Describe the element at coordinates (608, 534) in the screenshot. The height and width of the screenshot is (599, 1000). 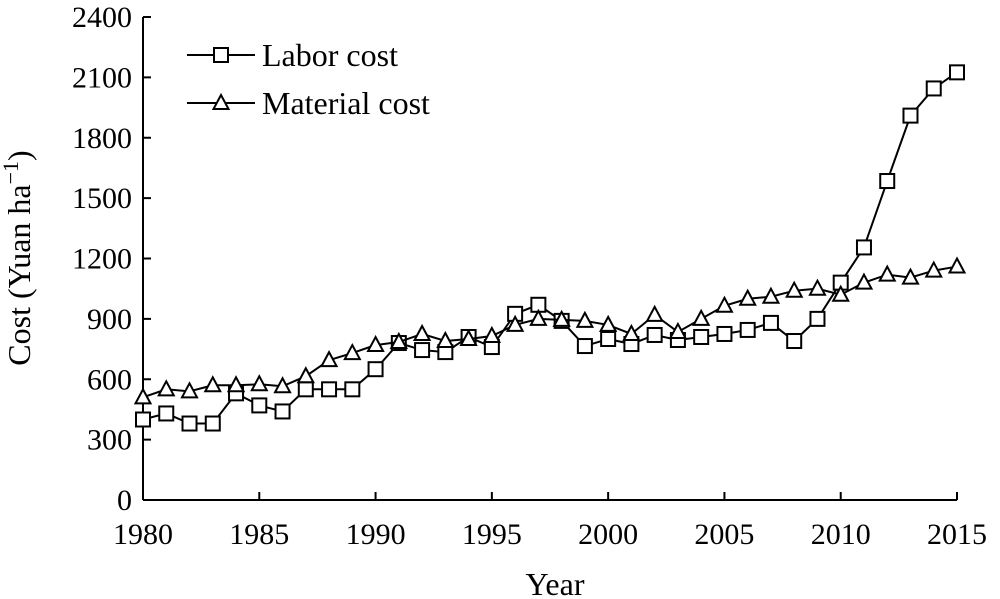
I see `x-tick-label: 2000` at that location.